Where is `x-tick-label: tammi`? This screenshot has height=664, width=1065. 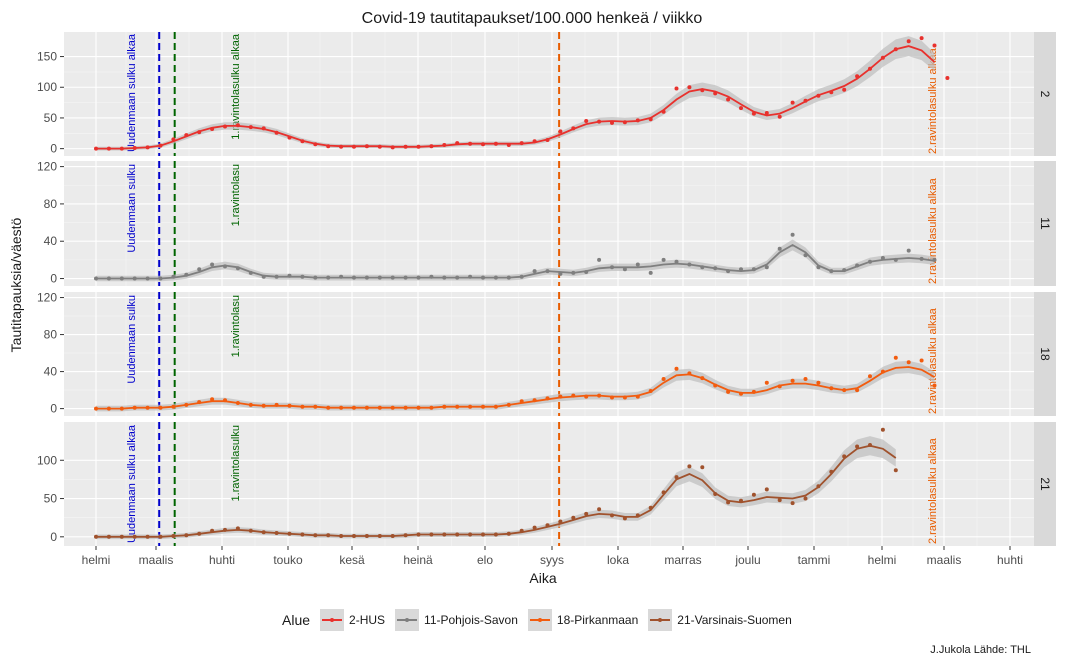
x-tick-label: tammi is located at coordinates (814, 560).